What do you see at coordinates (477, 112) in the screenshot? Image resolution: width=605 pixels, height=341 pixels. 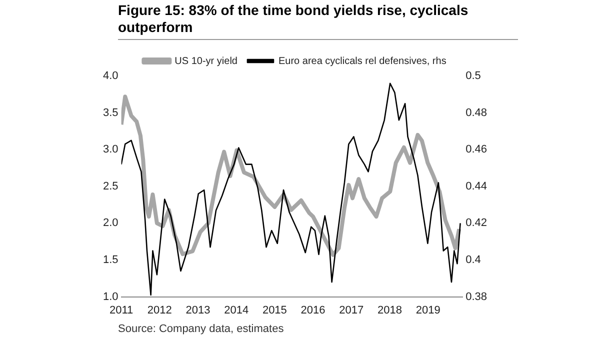 I see `y2-tick-label: 0.48` at bounding box center [477, 112].